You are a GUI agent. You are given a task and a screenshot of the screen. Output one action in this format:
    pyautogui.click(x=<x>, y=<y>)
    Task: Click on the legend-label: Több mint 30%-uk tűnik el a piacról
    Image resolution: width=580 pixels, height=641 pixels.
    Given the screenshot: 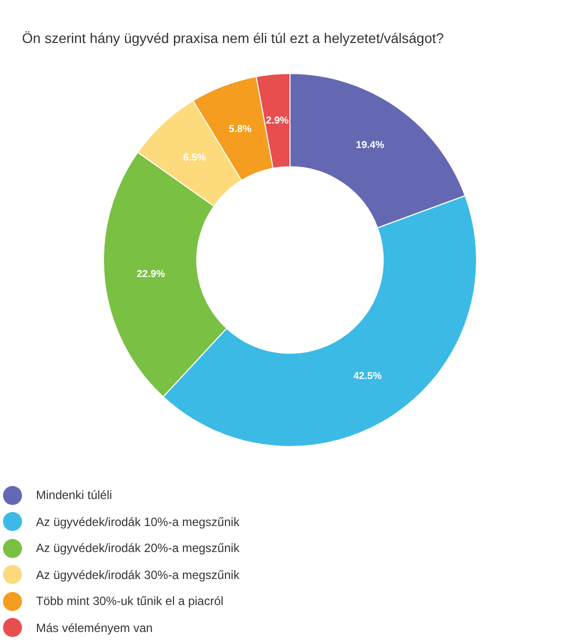 What is the action you would take?
    pyautogui.click(x=130, y=601)
    